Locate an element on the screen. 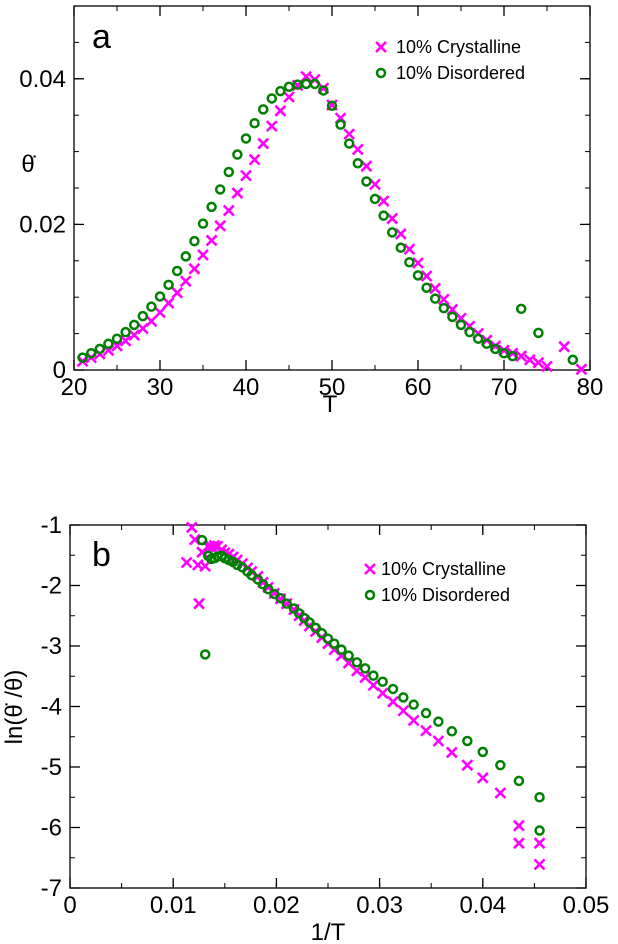 The width and height of the screenshot is (618, 944). x-tick-label-b: 0.03 is located at coordinates (379, 905).